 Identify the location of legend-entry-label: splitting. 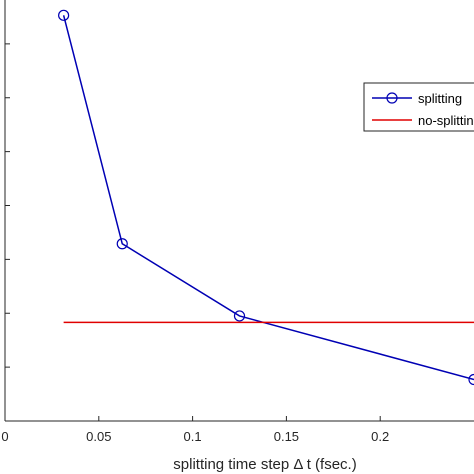
(440, 98).